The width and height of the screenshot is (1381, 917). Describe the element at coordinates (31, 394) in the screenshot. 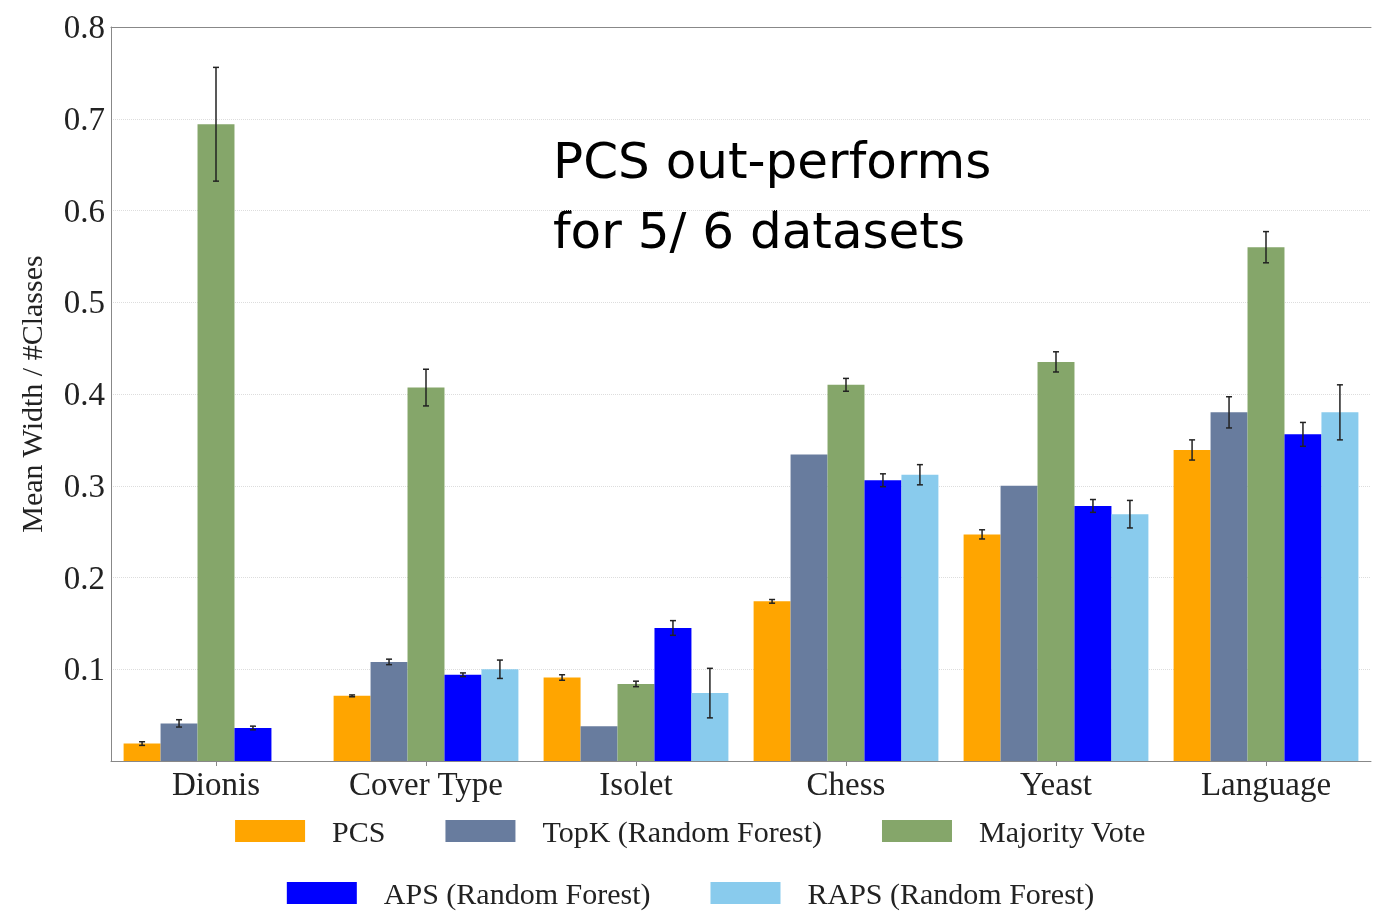

I see `y-axis-title: Mean Width / #Classes` at that location.